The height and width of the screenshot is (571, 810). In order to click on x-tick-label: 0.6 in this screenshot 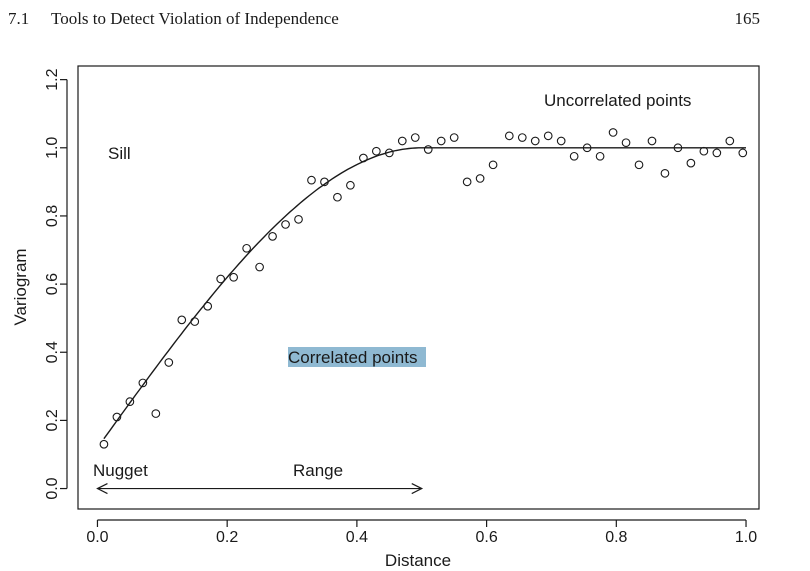, I will do `click(486, 537)`.